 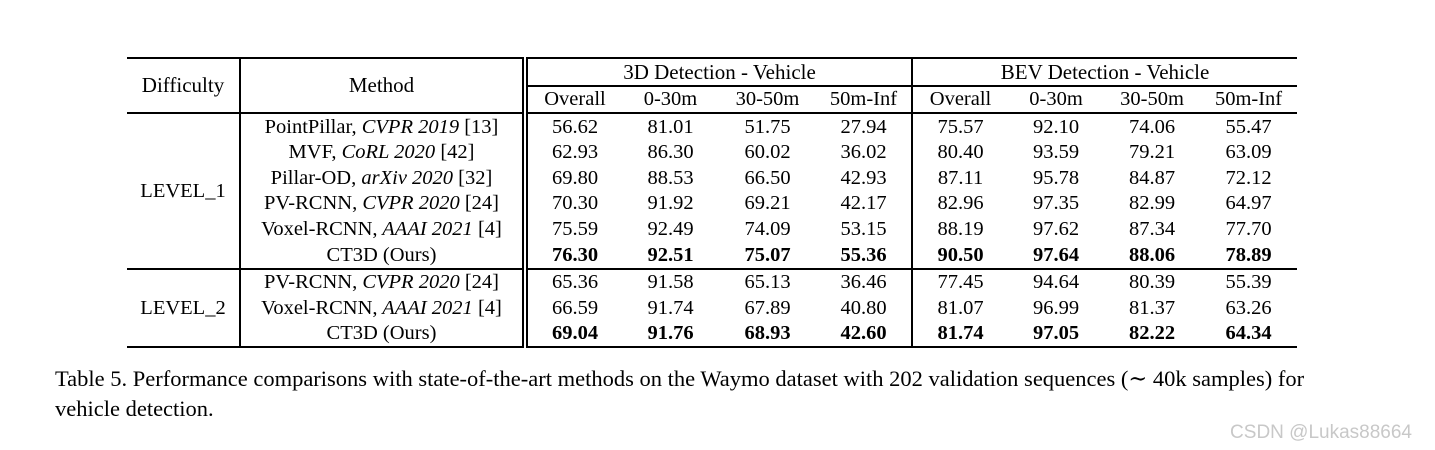 What do you see at coordinates (1248, 126) in the screenshot?
I see `metric-value: 55.47` at bounding box center [1248, 126].